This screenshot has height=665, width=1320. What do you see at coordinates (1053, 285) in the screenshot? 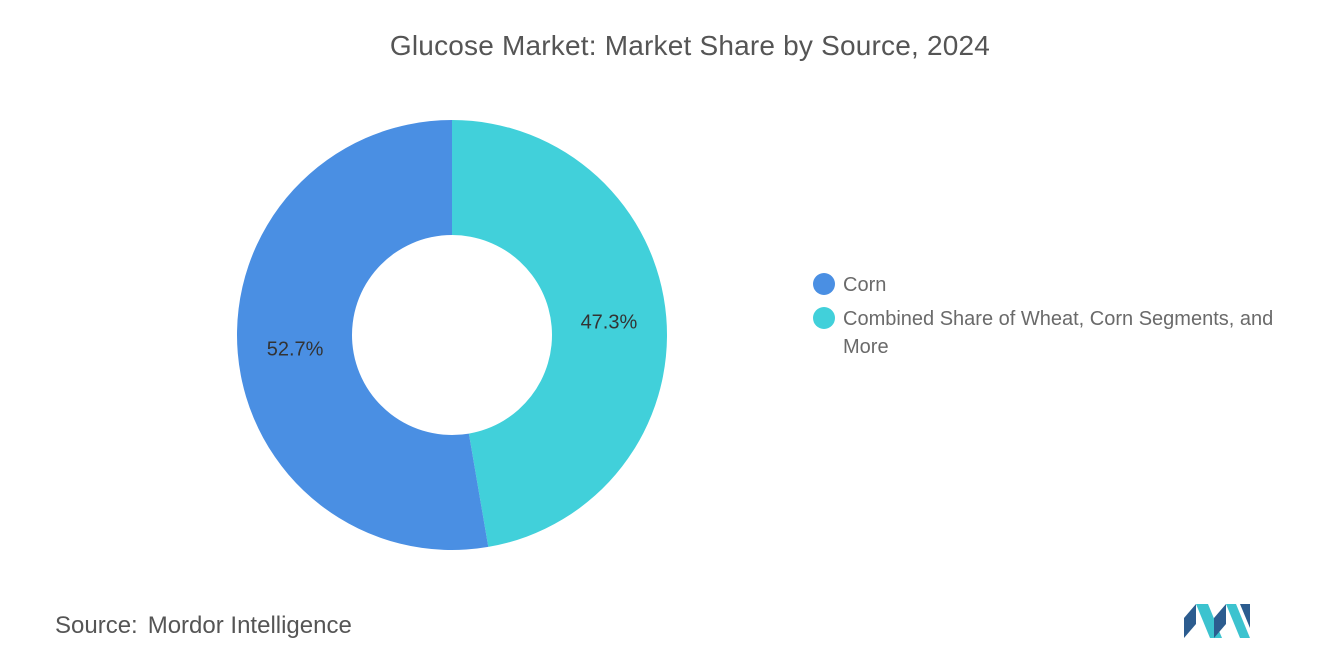
I see `legend-item-corn: Corn` at bounding box center [1053, 285].